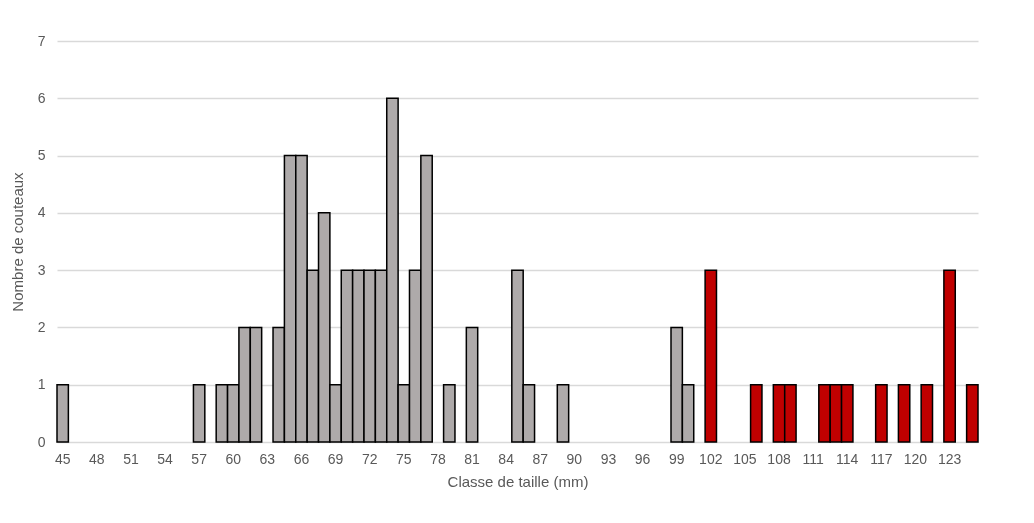  Describe the element at coordinates (847, 458) in the screenshot. I see `x-tick-label: 114` at that location.